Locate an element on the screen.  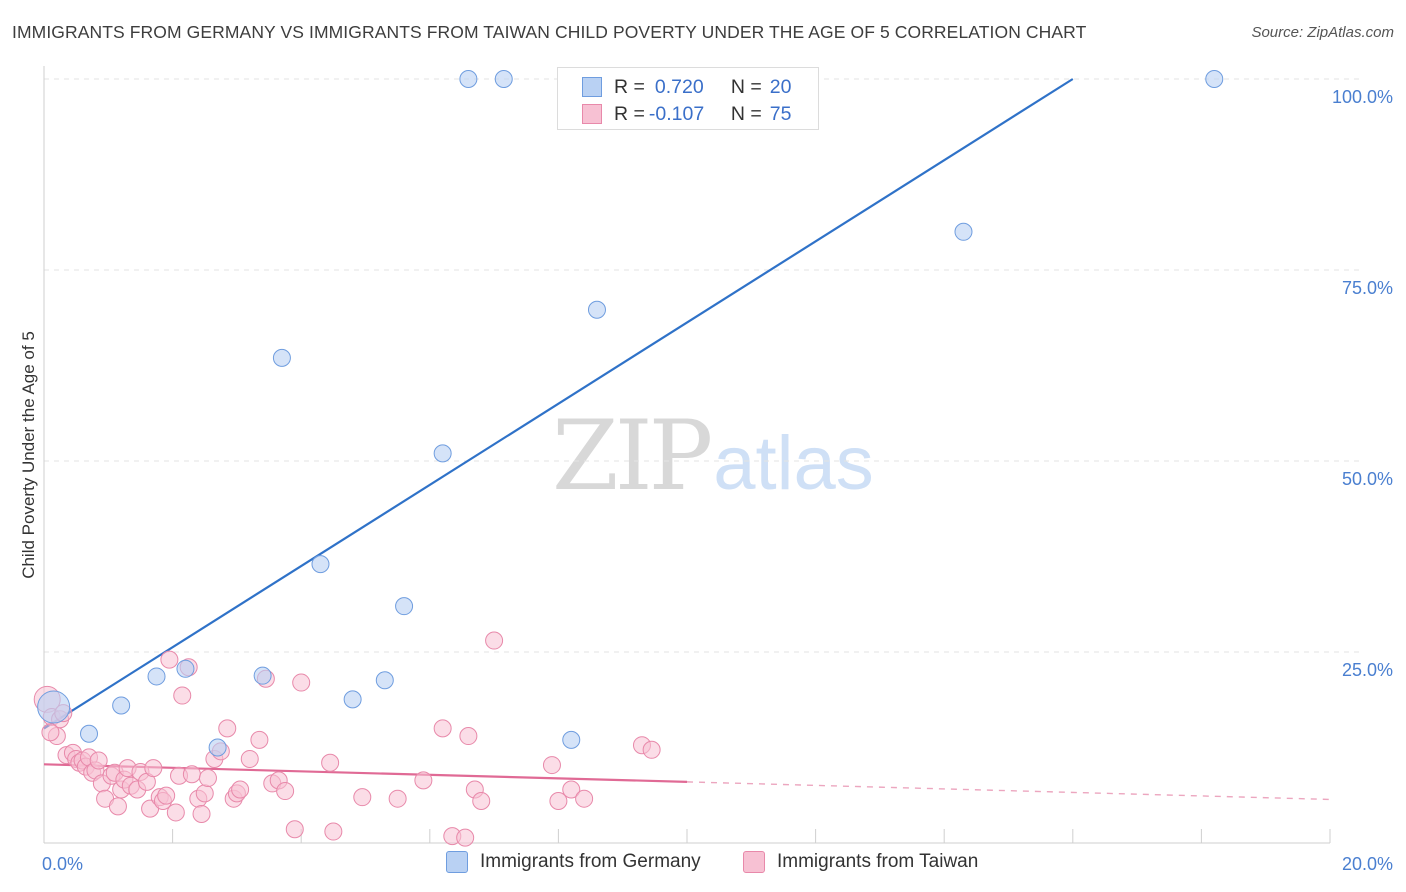
taiwan-legend-label: Immigrants from Taiwan is located at coordinates (878, 861).